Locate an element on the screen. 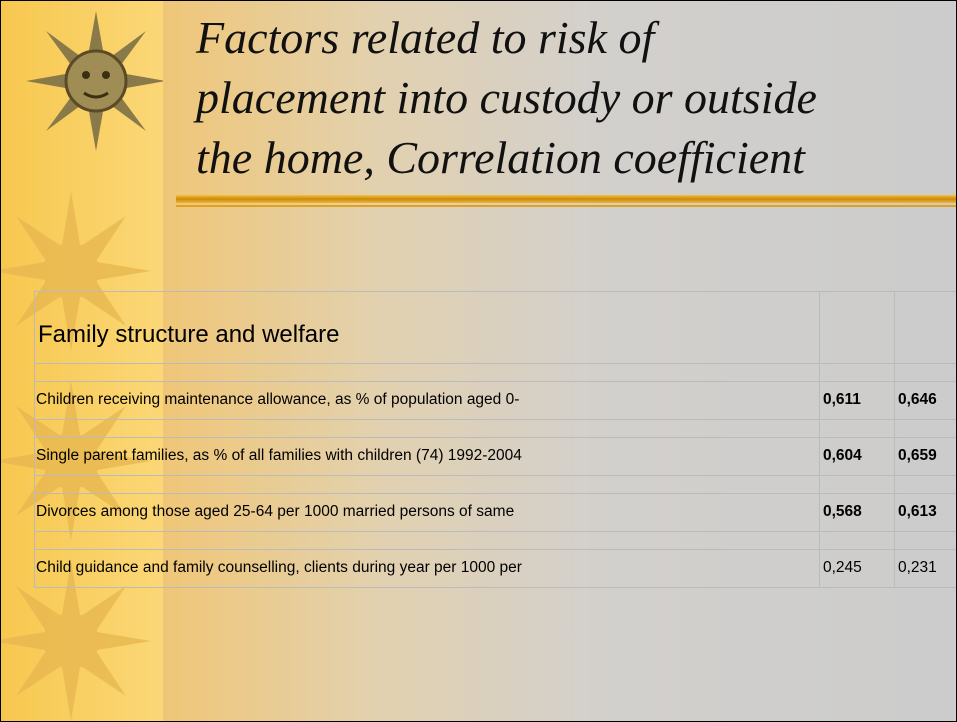 This screenshot has height=722, width=957. row-value: 0,231 is located at coordinates (917, 567).